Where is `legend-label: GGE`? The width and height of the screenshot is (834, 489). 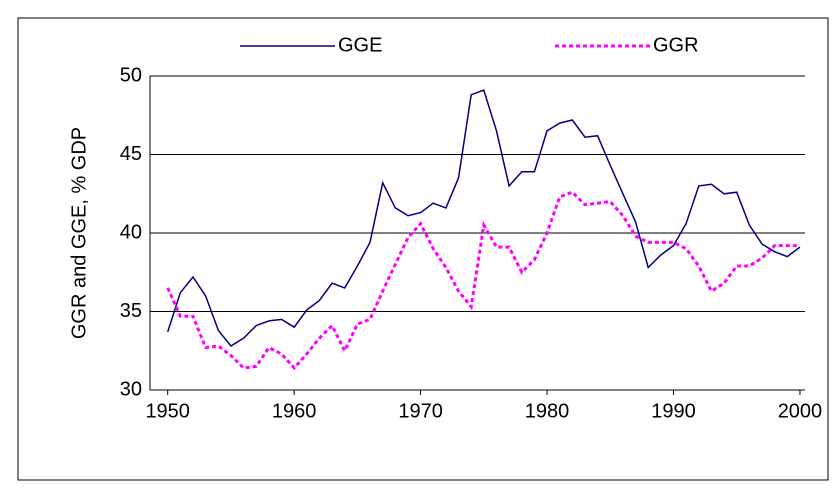
legend-label: GGE is located at coordinates (360, 45).